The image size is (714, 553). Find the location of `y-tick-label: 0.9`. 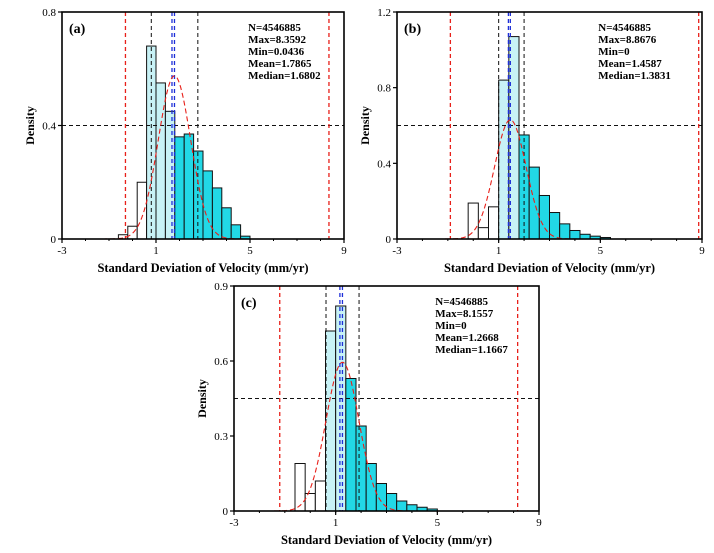

y-tick-label: 0.9 is located at coordinates (221, 287).